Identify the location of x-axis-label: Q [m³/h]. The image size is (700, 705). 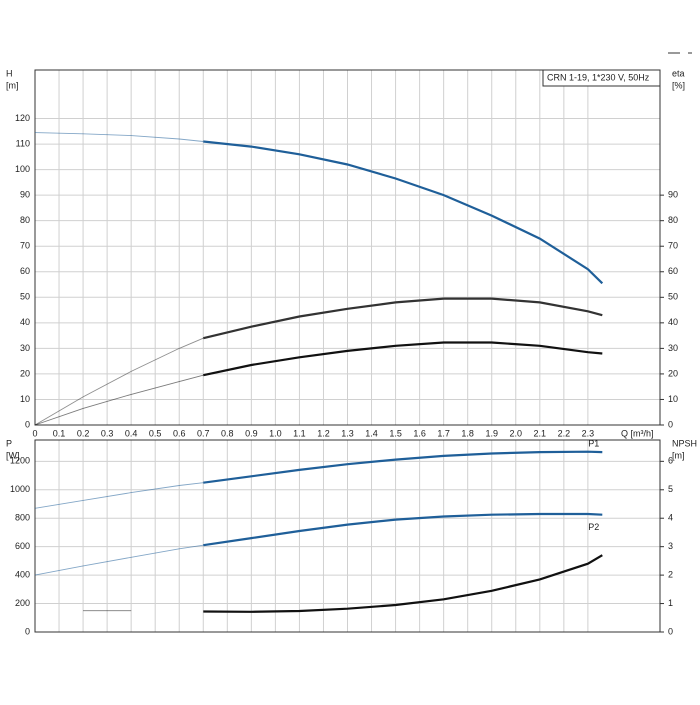
(637, 433).